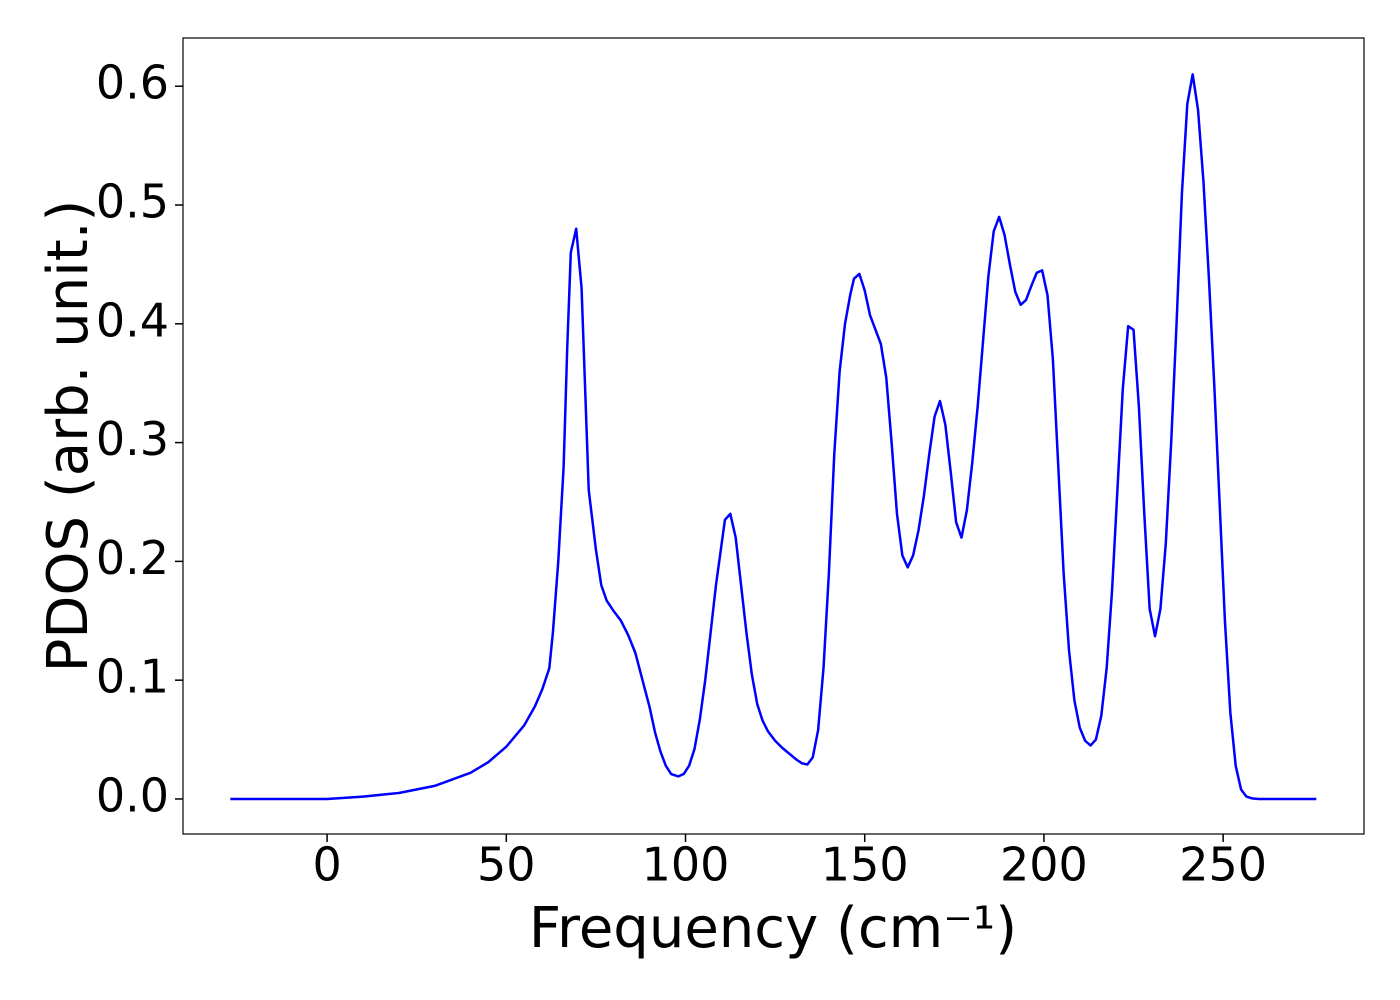  What do you see at coordinates (132, 558) in the screenshot?
I see `y-tick-label: 0.2` at bounding box center [132, 558].